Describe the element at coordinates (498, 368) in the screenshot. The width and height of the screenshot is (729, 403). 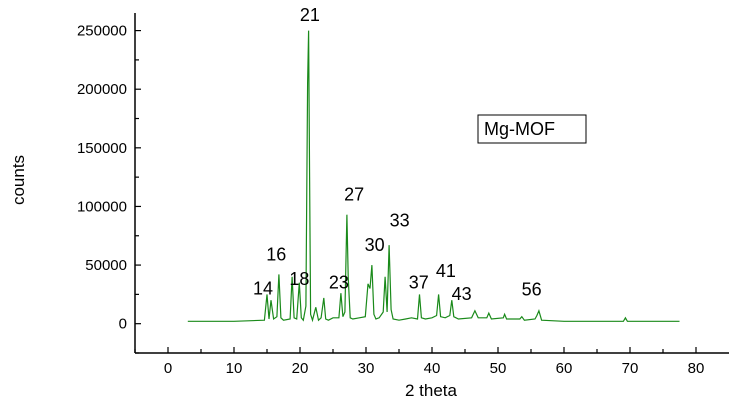
I see `x-tick-label: 50` at that location.